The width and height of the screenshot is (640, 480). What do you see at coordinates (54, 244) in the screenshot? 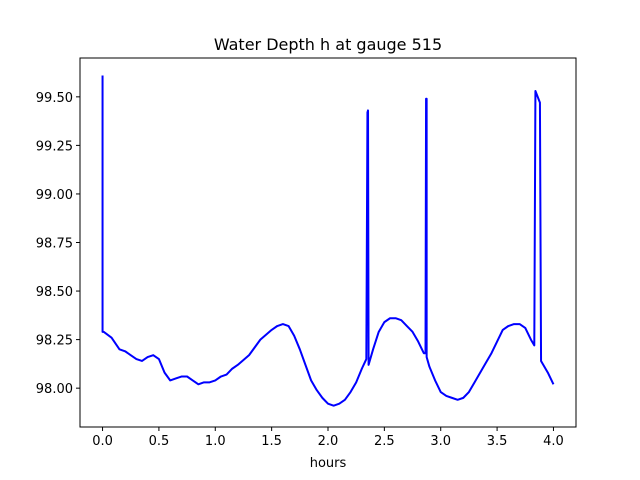
I see `y-tick-label: 98.75` at bounding box center [54, 244].